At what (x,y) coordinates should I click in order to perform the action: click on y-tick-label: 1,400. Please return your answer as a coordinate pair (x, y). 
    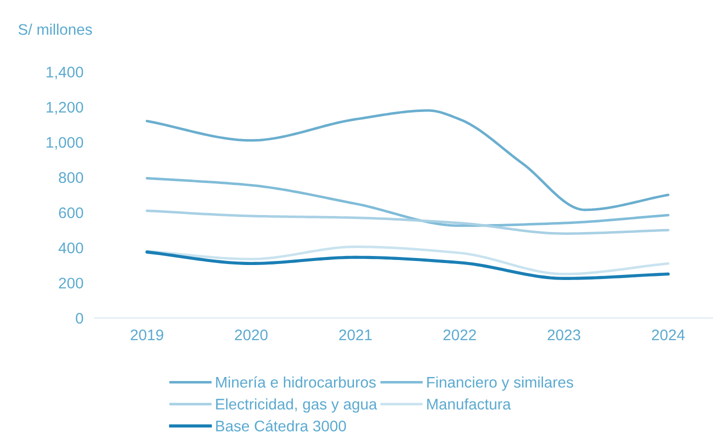
    Looking at the image, I should click on (65, 73).